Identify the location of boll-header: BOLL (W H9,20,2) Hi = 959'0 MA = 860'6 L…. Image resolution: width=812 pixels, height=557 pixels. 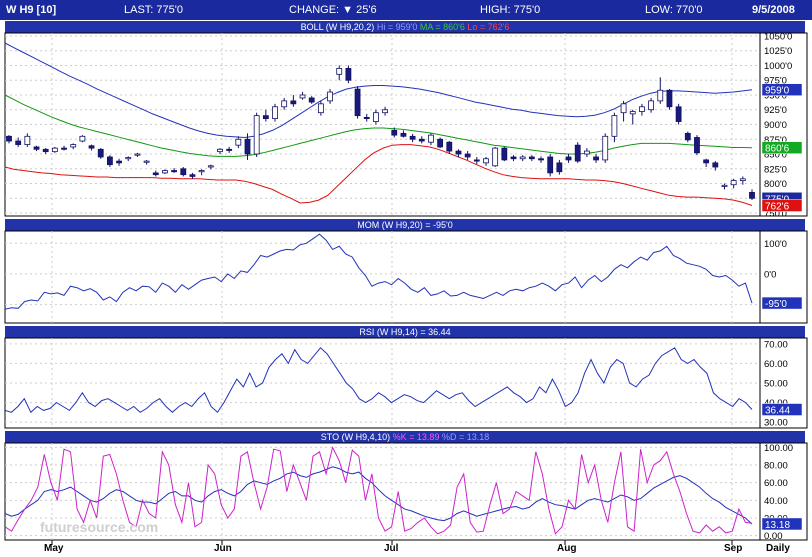
(405, 27).